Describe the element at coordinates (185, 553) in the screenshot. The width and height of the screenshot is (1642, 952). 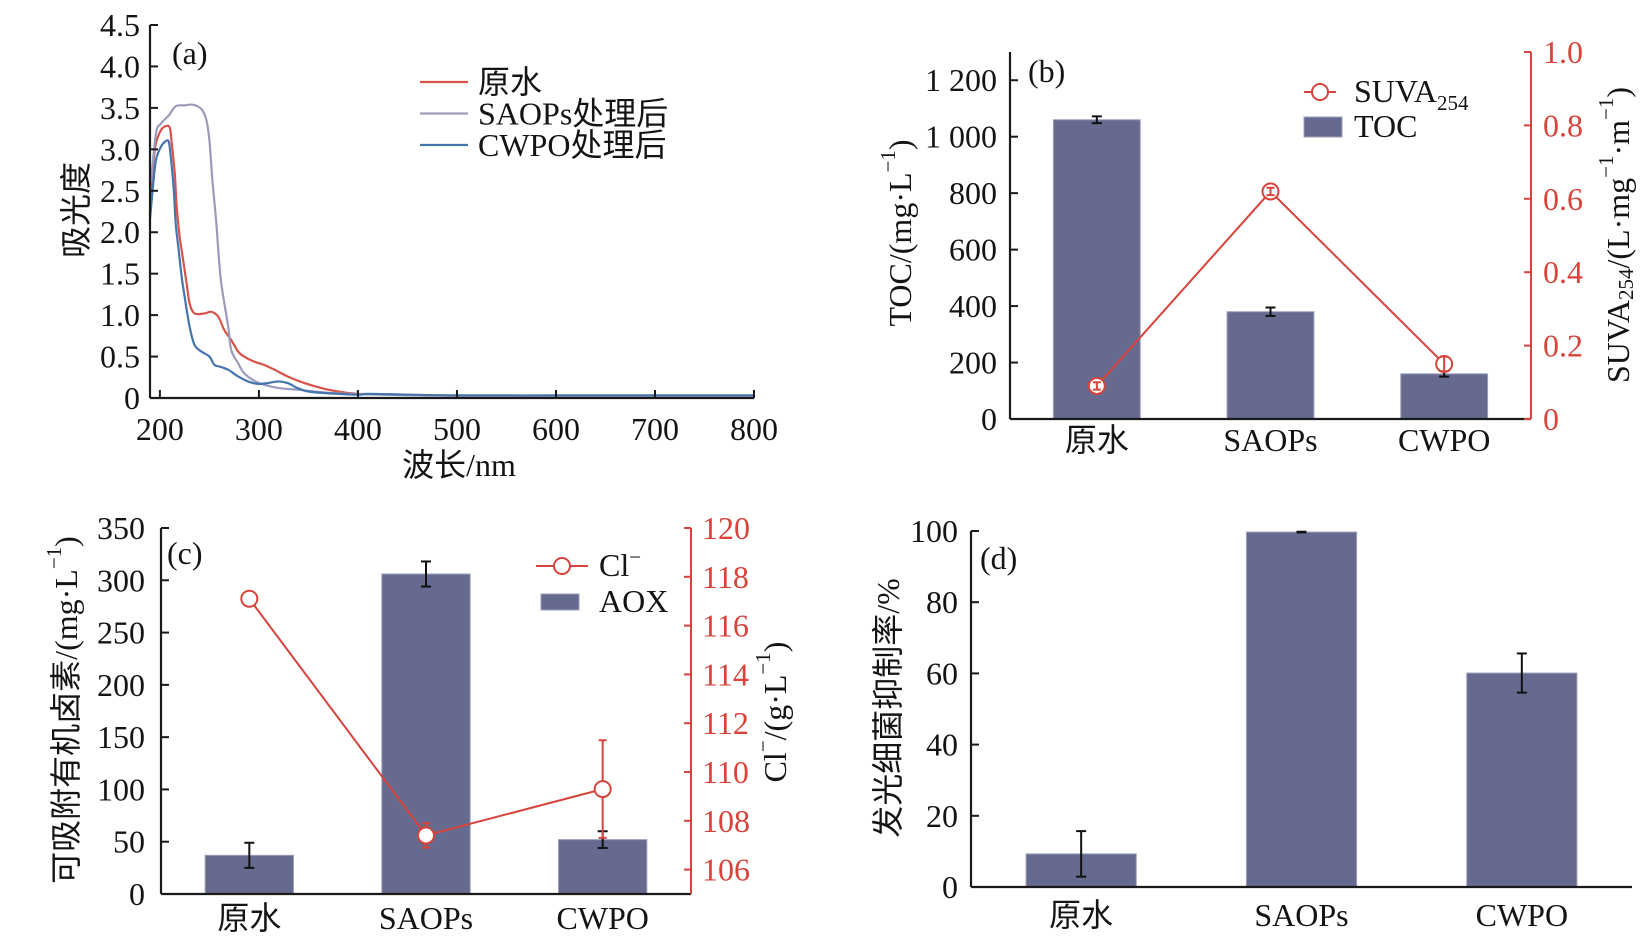
I see `panel-label: (c)` at that location.